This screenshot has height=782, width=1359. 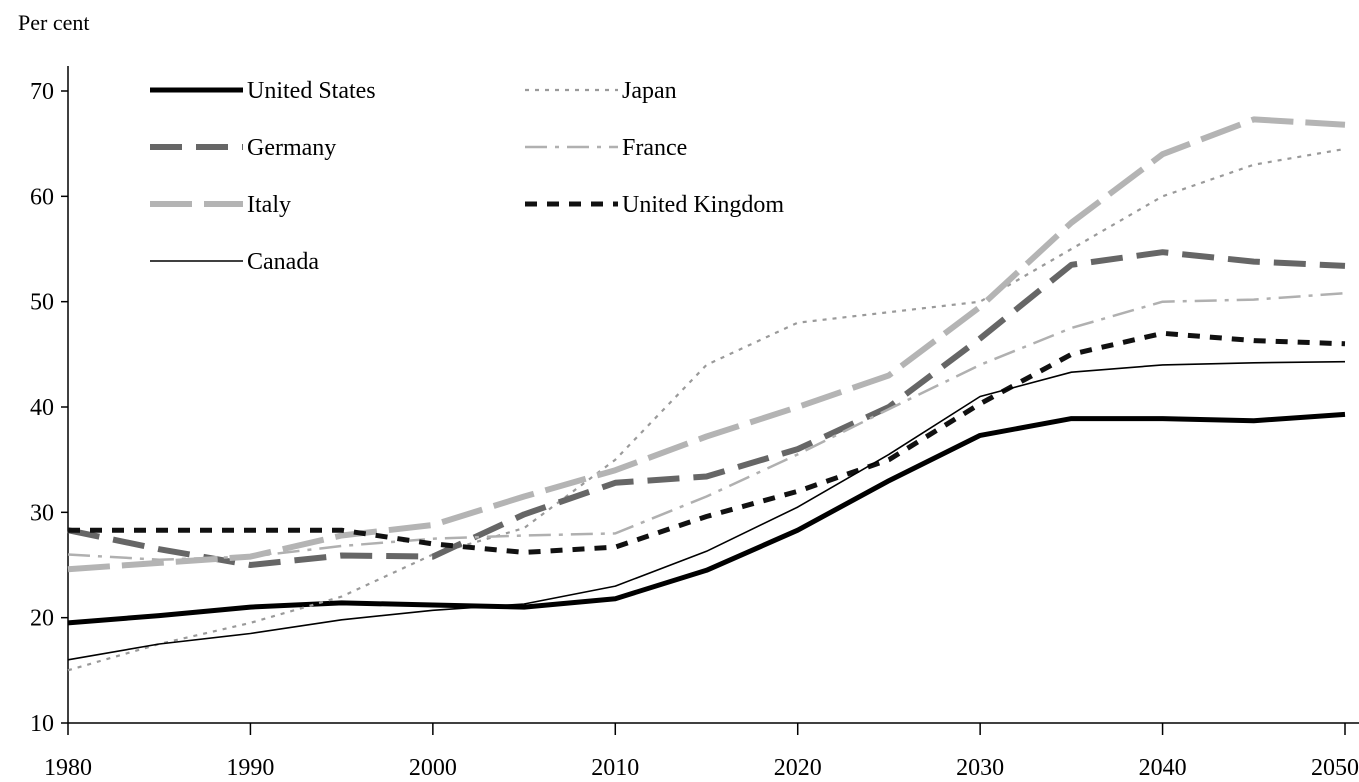 I want to click on x-tick-label: 2040, so click(x=1163, y=768).